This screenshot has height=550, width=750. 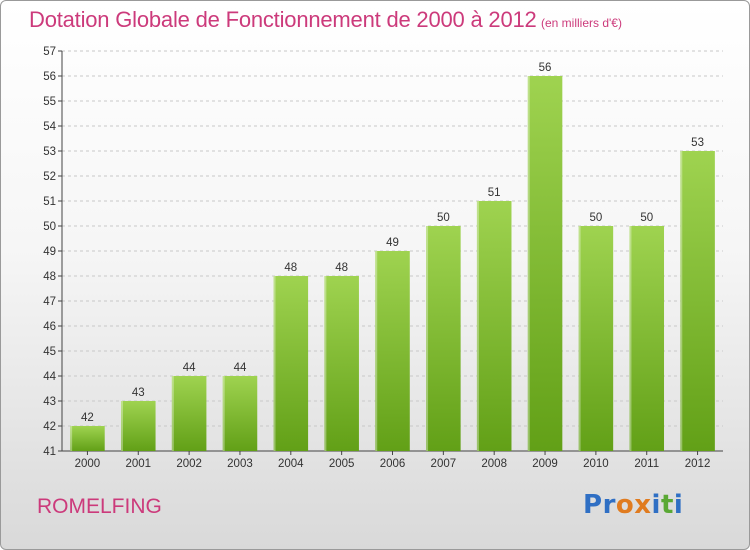 I want to click on x-tick-label: 2000, so click(x=88, y=464).